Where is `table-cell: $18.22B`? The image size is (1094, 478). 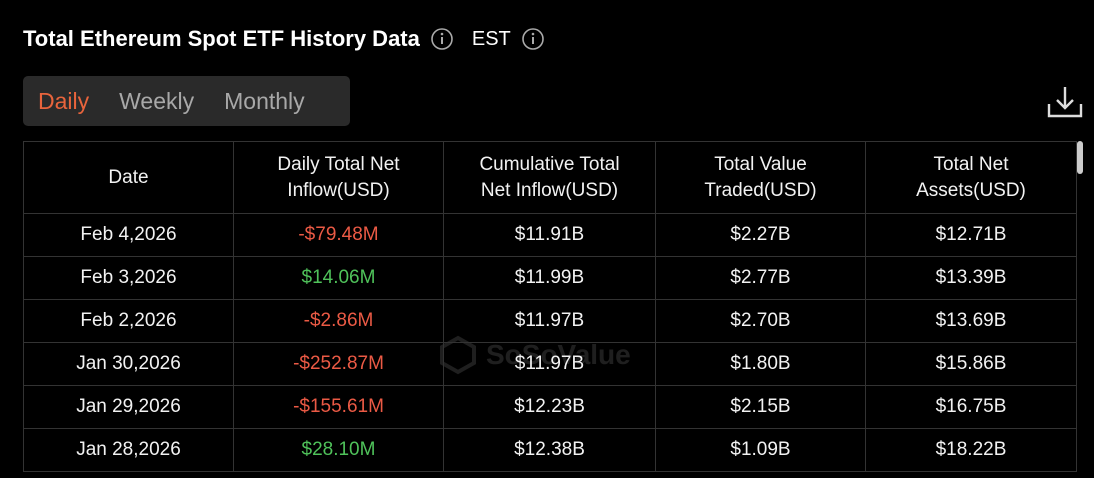
table-cell: $18.22B is located at coordinates (971, 450).